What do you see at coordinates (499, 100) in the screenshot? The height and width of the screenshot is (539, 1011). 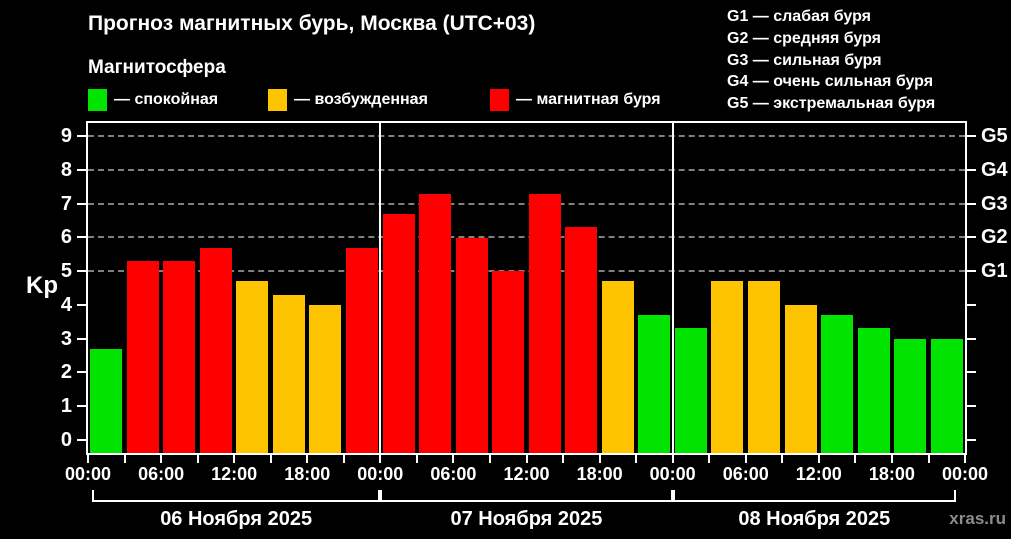 I see `storm-color-swatch` at bounding box center [499, 100].